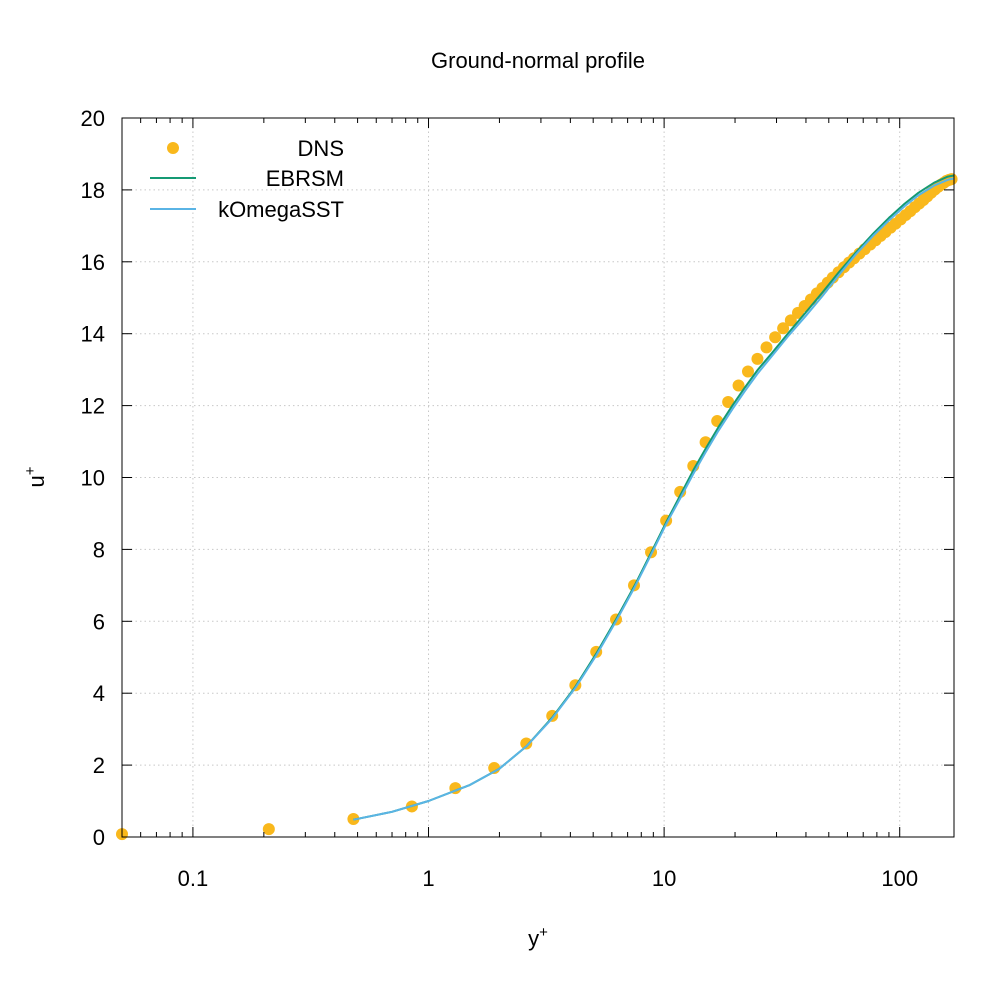 The image size is (1000, 1000). What do you see at coordinates (99, 765) in the screenshot?
I see `y-tick-label: 2` at bounding box center [99, 765].